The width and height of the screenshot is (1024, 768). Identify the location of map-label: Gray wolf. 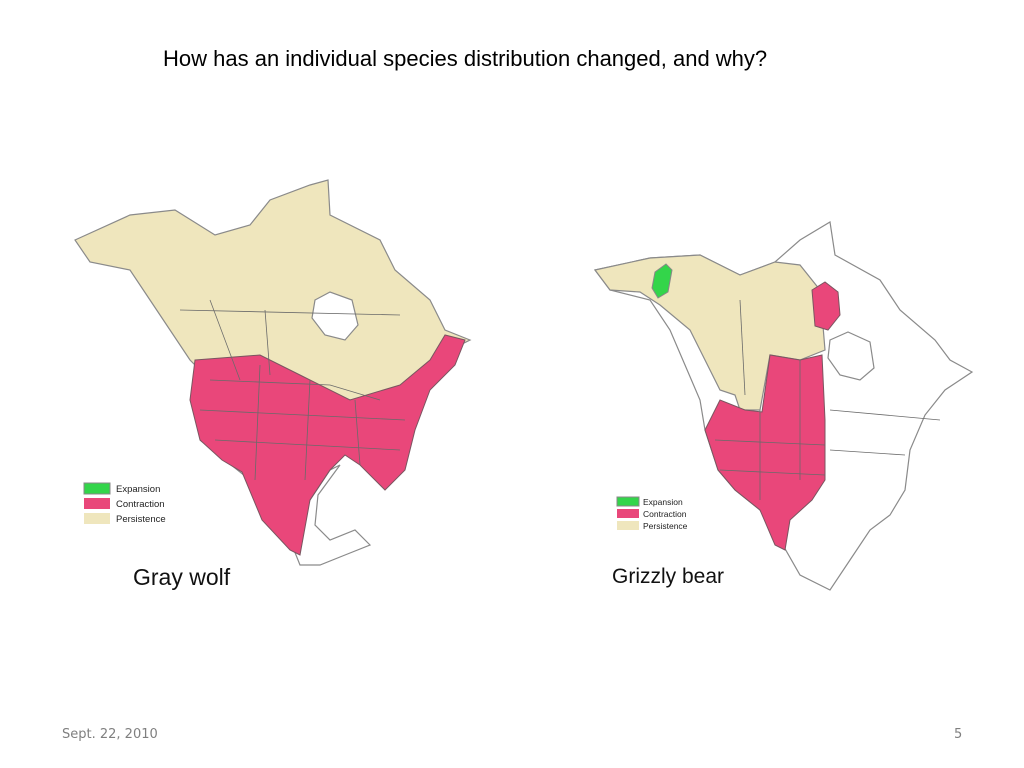
(182, 577).